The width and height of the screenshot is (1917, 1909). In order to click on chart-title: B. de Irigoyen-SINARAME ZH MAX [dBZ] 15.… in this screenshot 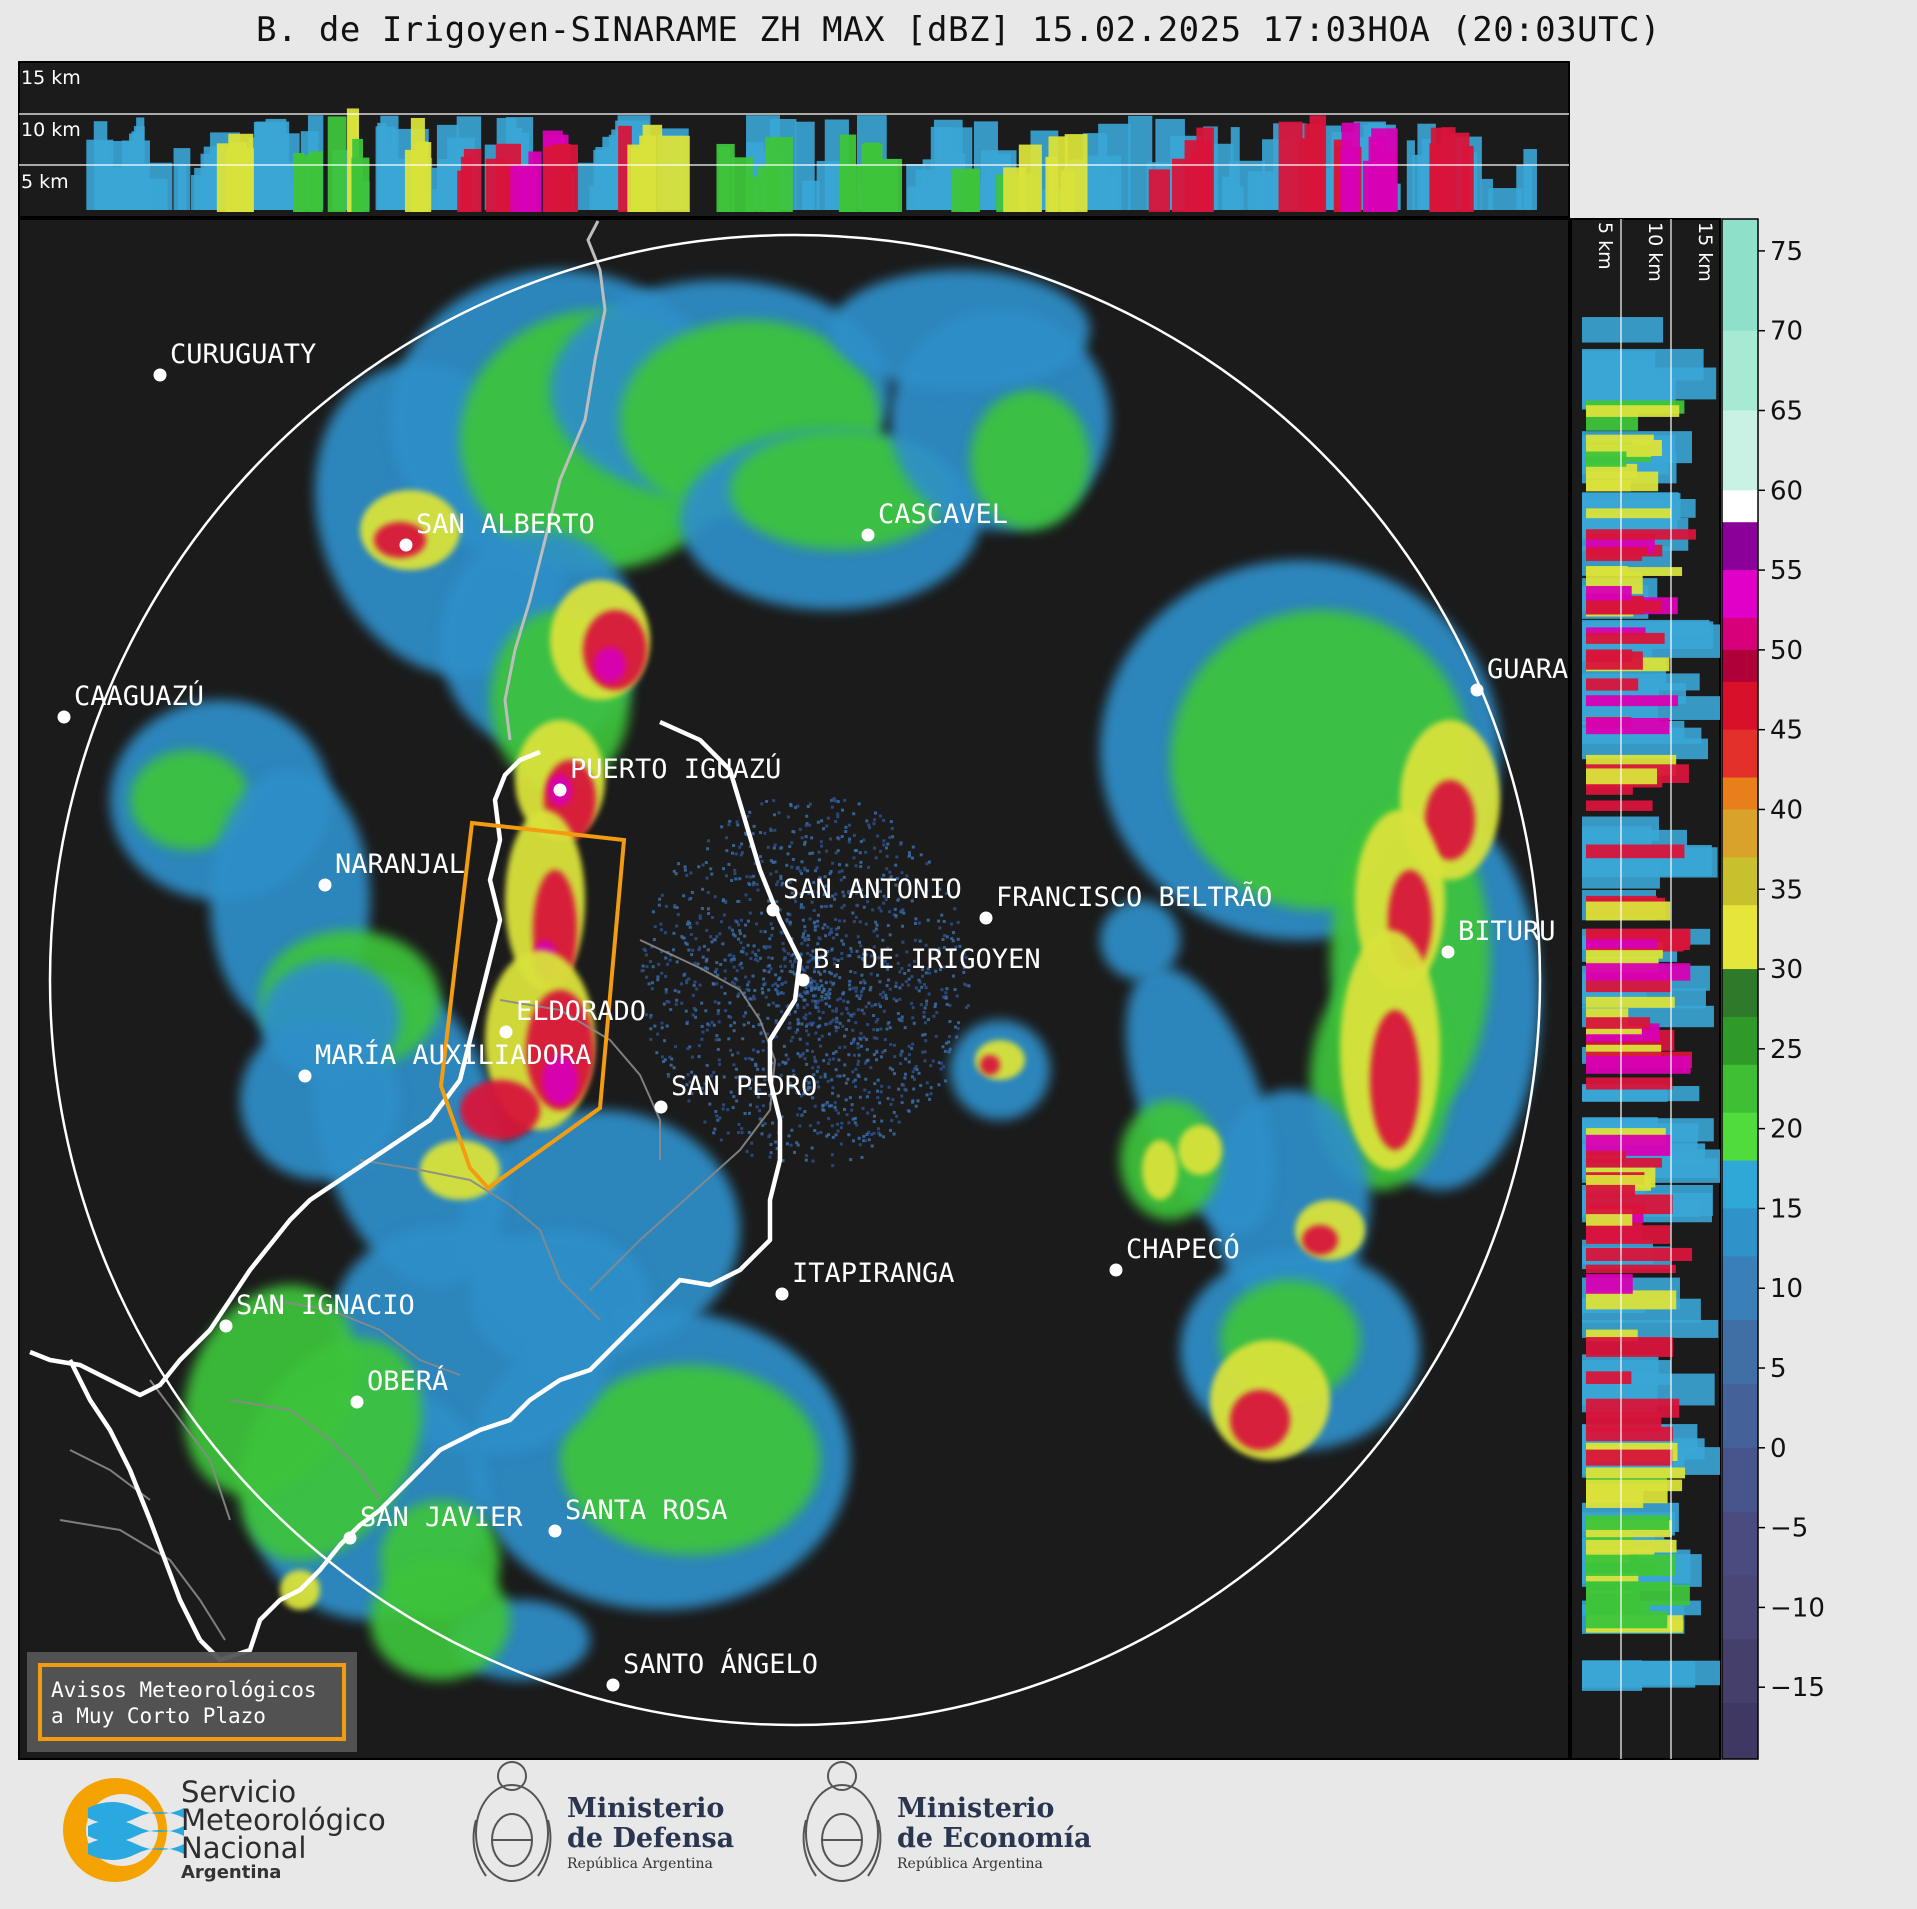, I will do `click(958, 30)`.